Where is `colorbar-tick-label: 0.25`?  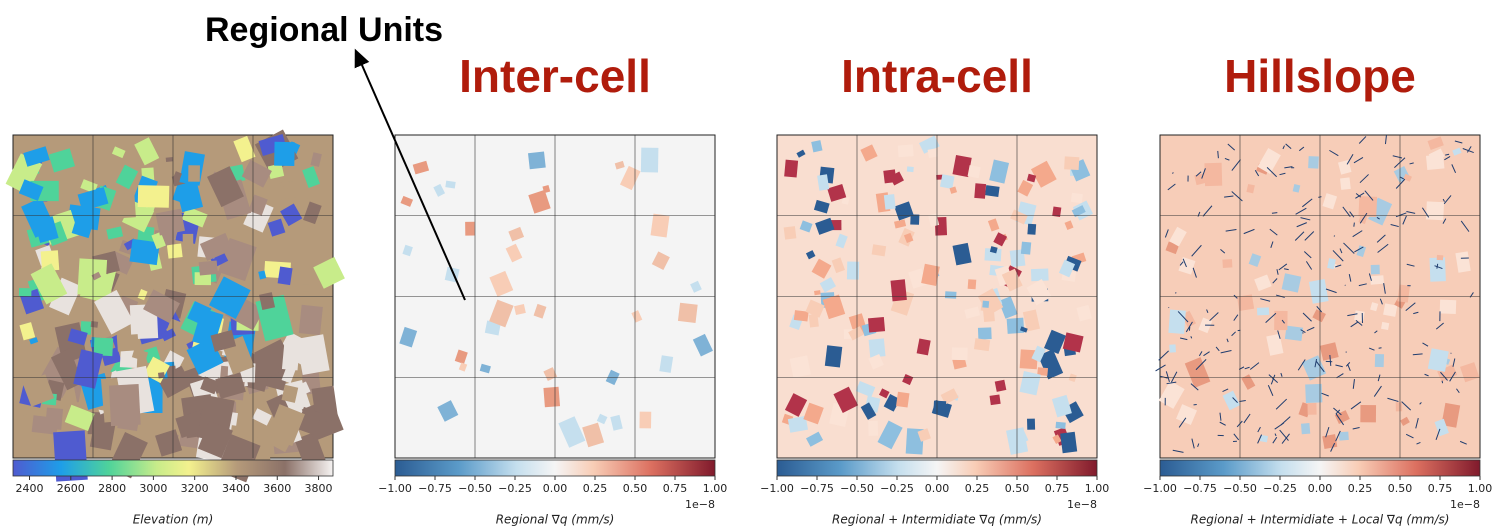
colorbar-tick-label: 0.25 is located at coordinates (595, 488).